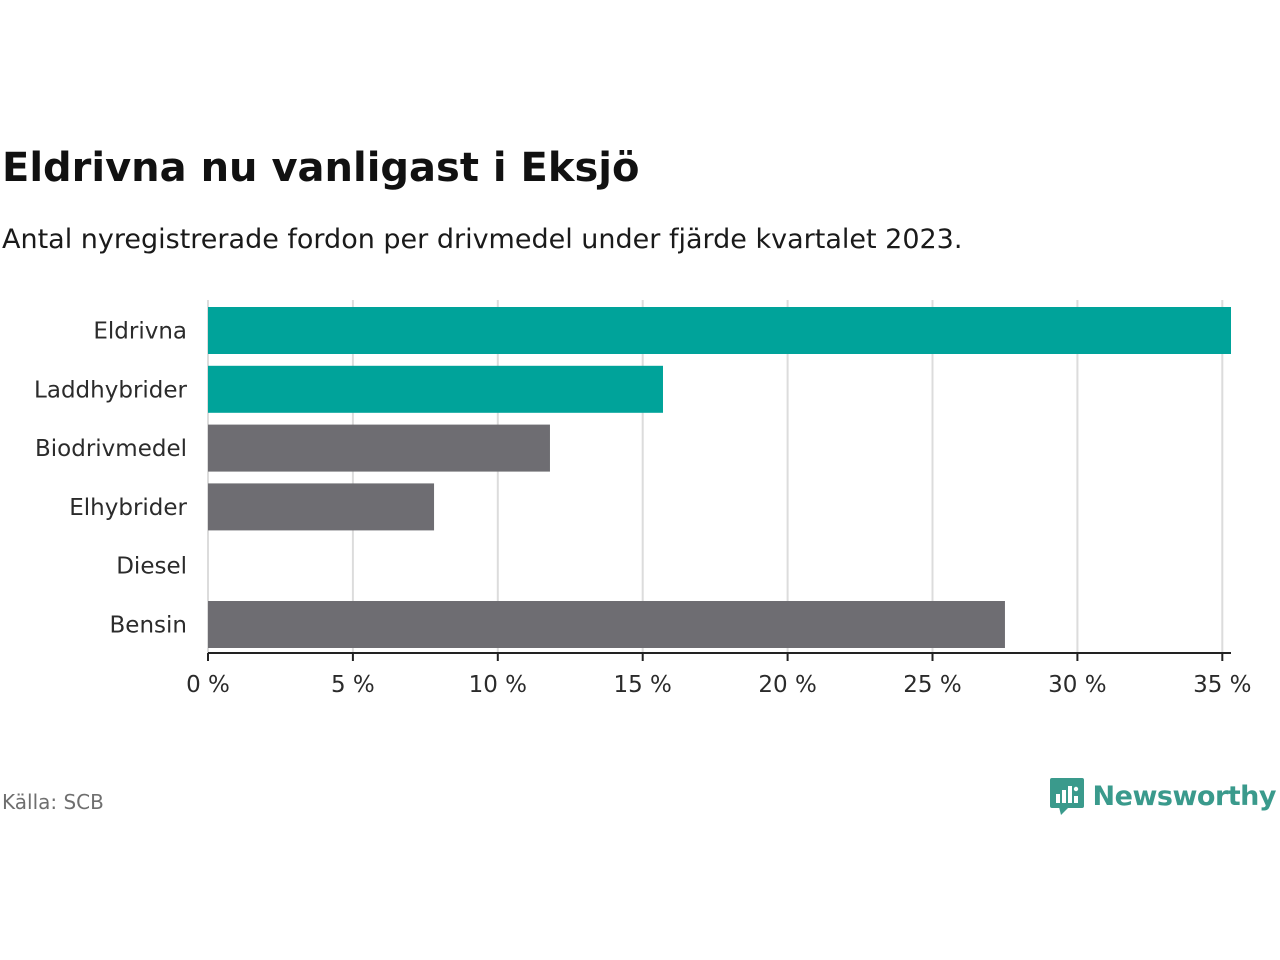 The height and width of the screenshot is (960, 1280). Describe the element at coordinates (435, 389) in the screenshot. I see `bar-laddhybrider` at that location.